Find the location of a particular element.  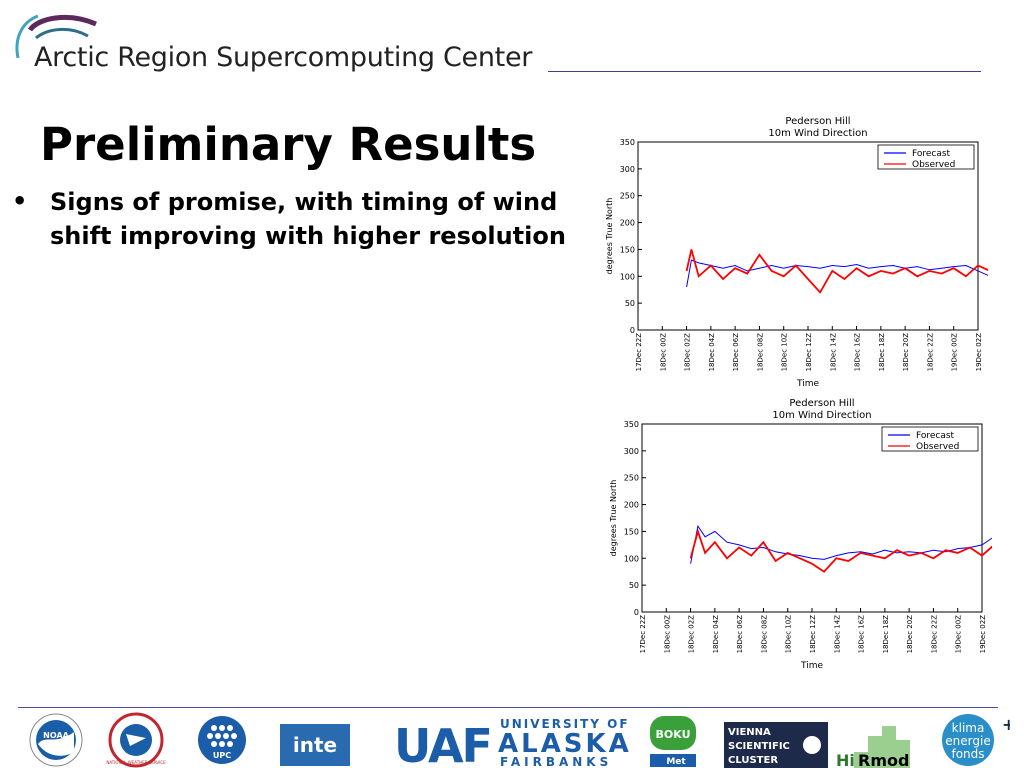

chart-1-xtick-label: 18Dec 12Z is located at coordinates (809, 352).